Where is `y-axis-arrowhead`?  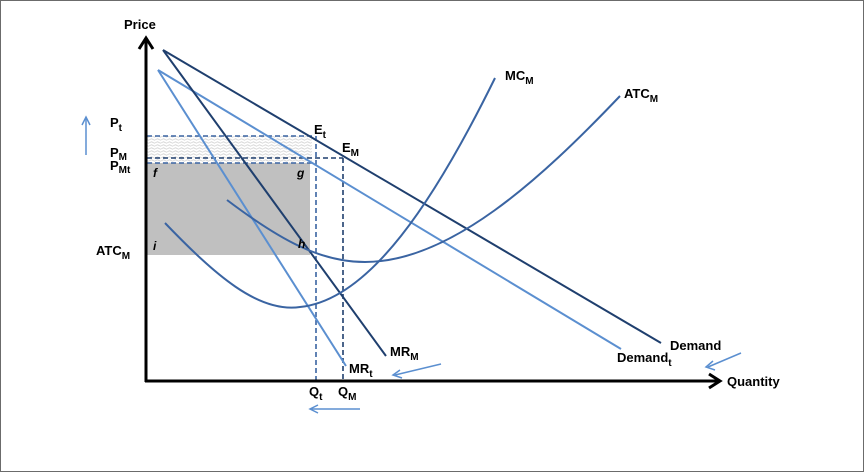
y-axis-arrowhead is located at coordinates (146, 42).